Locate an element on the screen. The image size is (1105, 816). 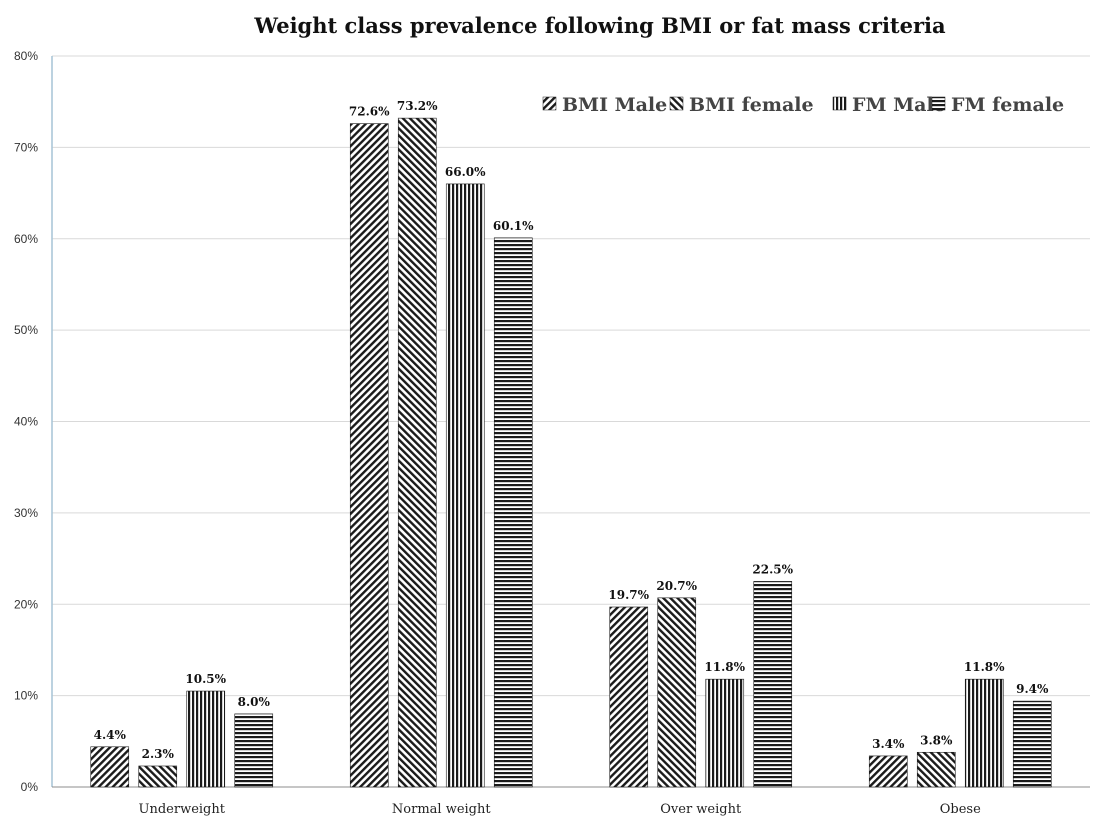
legend-label: FM Male is located at coordinates (899, 105).